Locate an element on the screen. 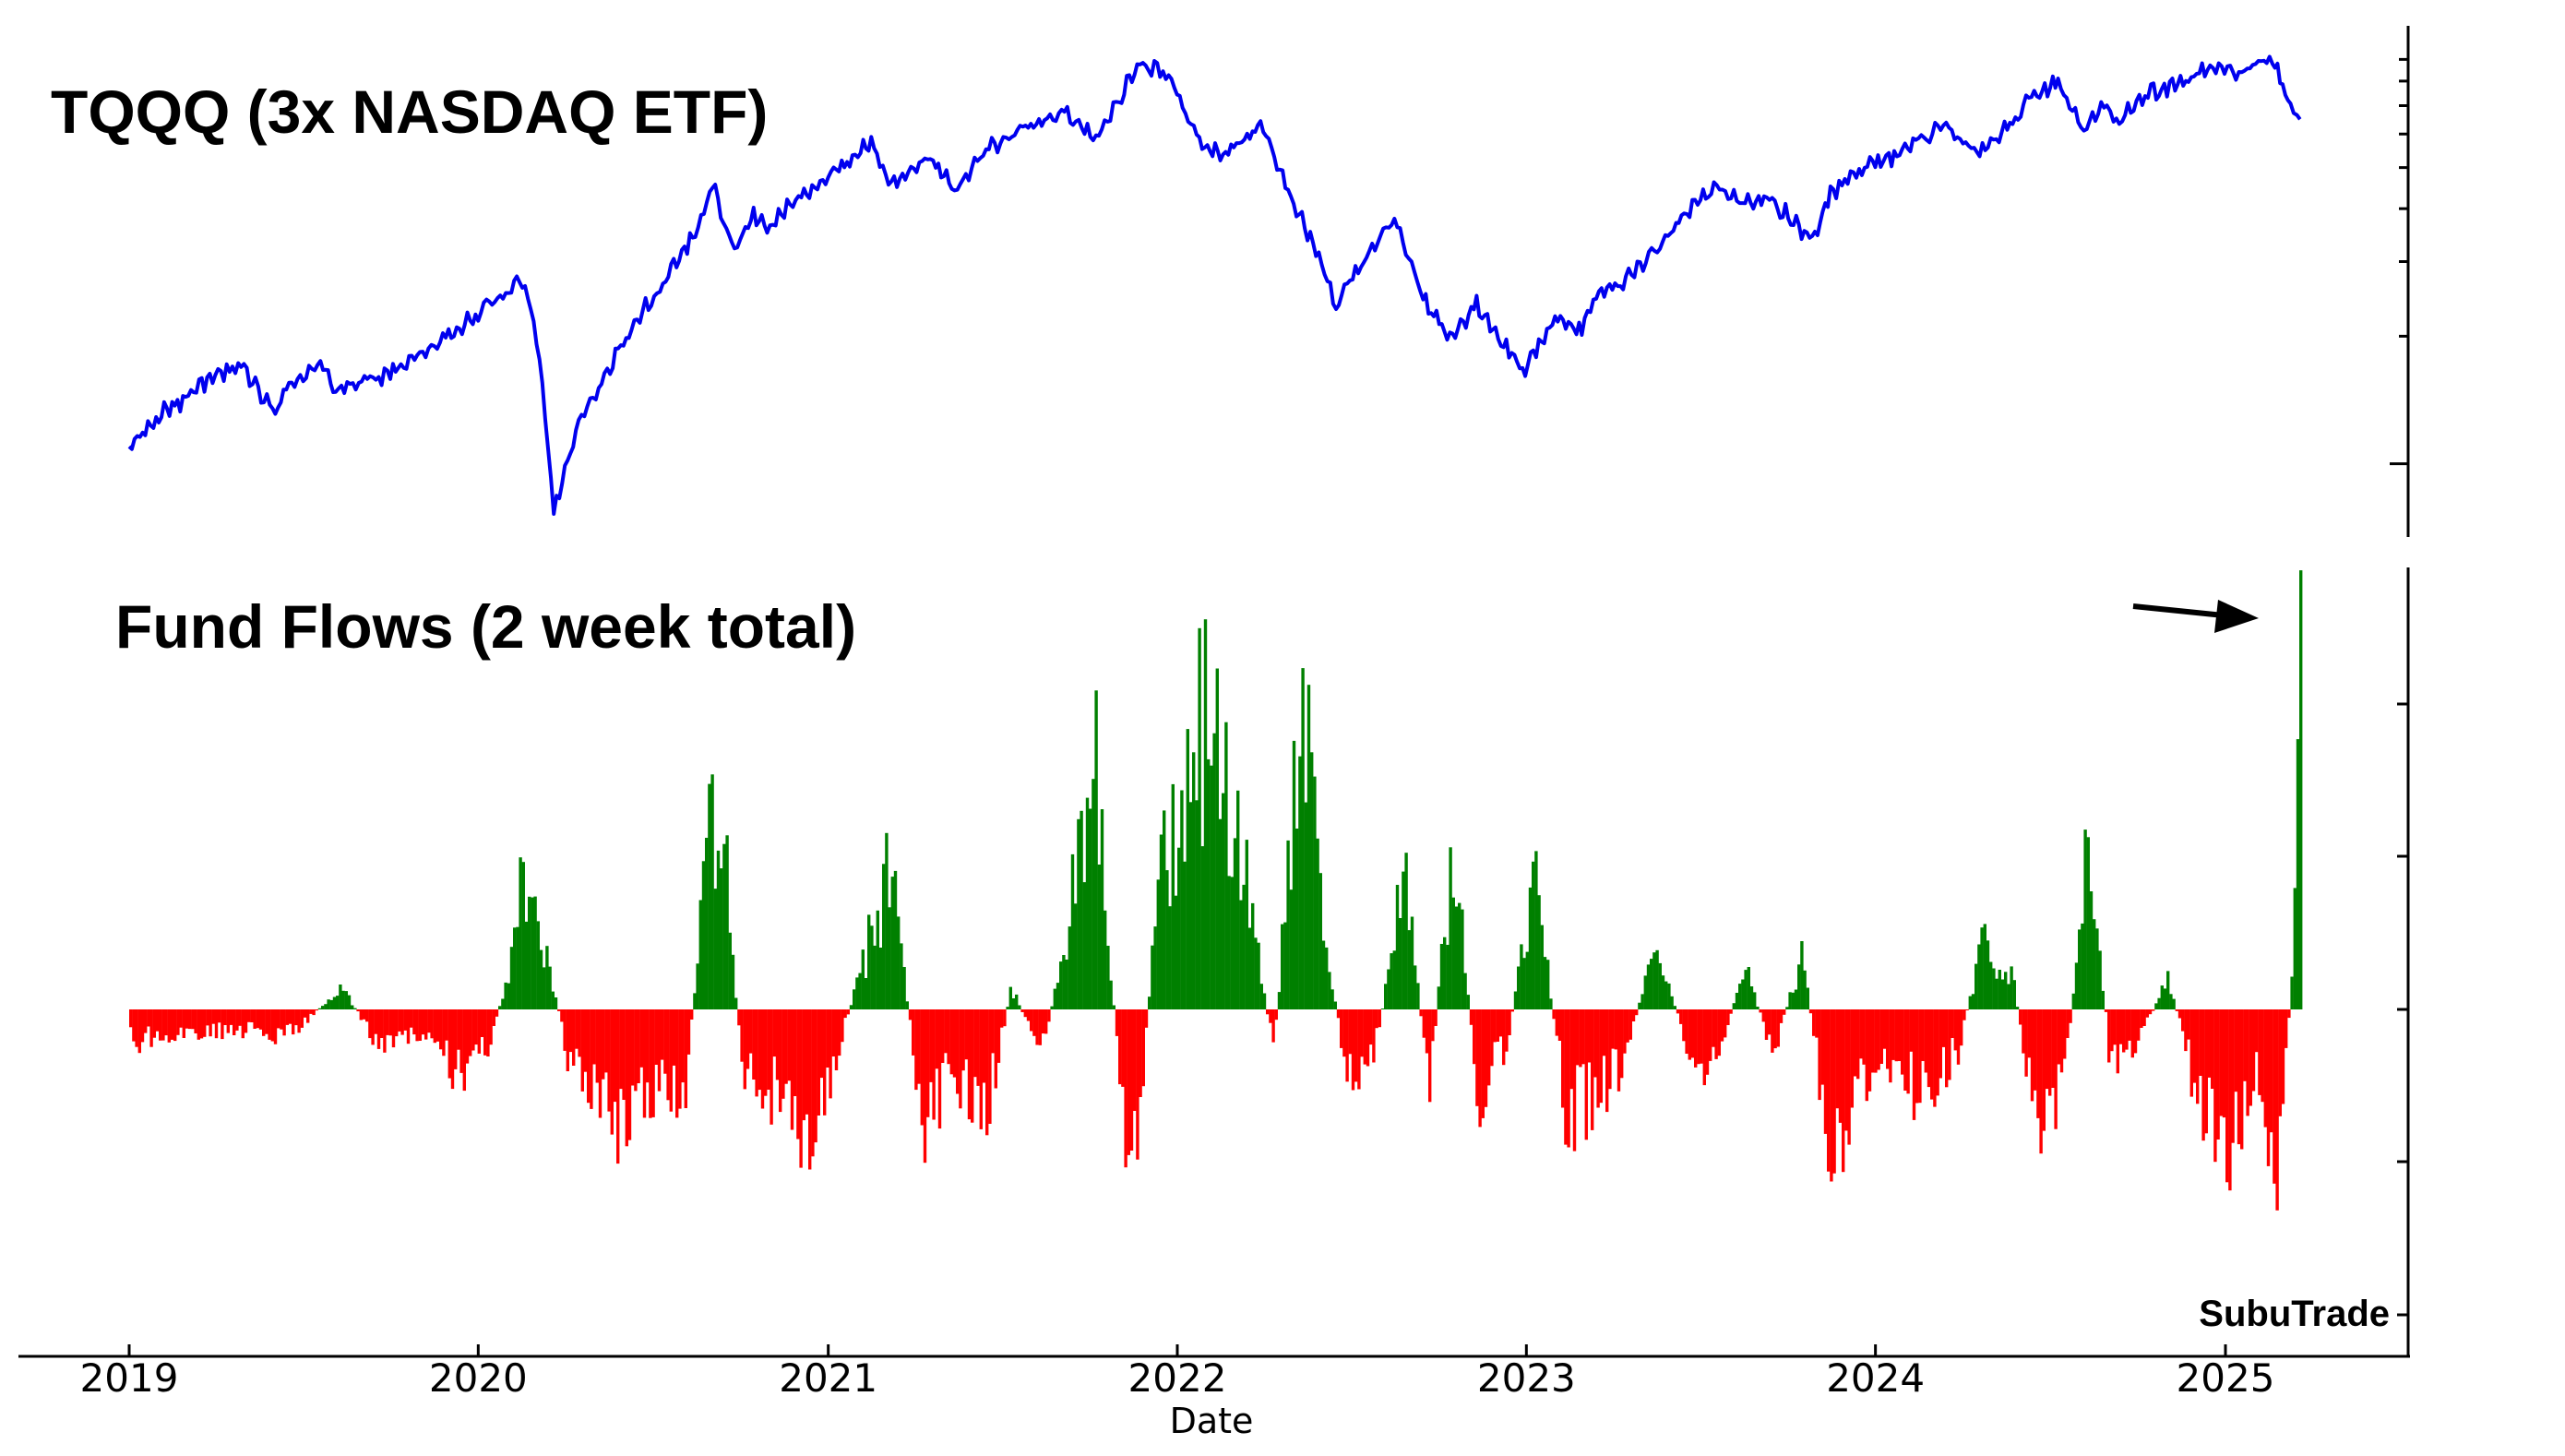 The height and width of the screenshot is (1456, 2565). x-tick-label: 2023 is located at coordinates (1526, 1378).